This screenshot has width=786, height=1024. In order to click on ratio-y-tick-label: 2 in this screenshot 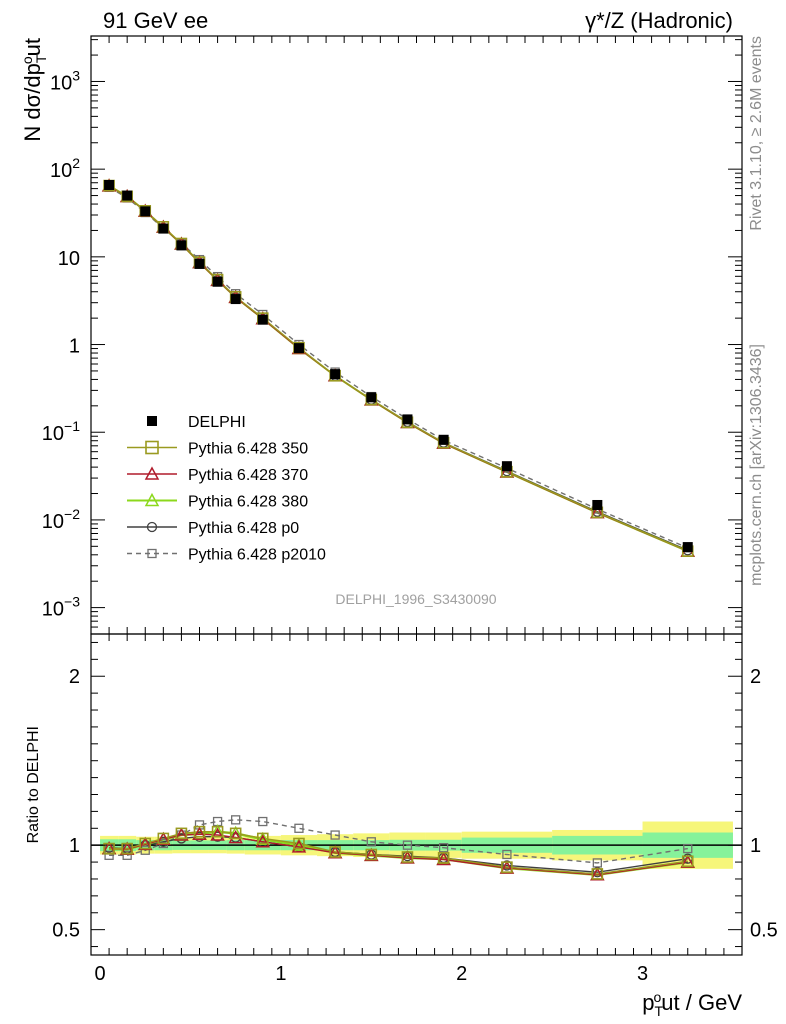, I will do `click(74, 677)`.